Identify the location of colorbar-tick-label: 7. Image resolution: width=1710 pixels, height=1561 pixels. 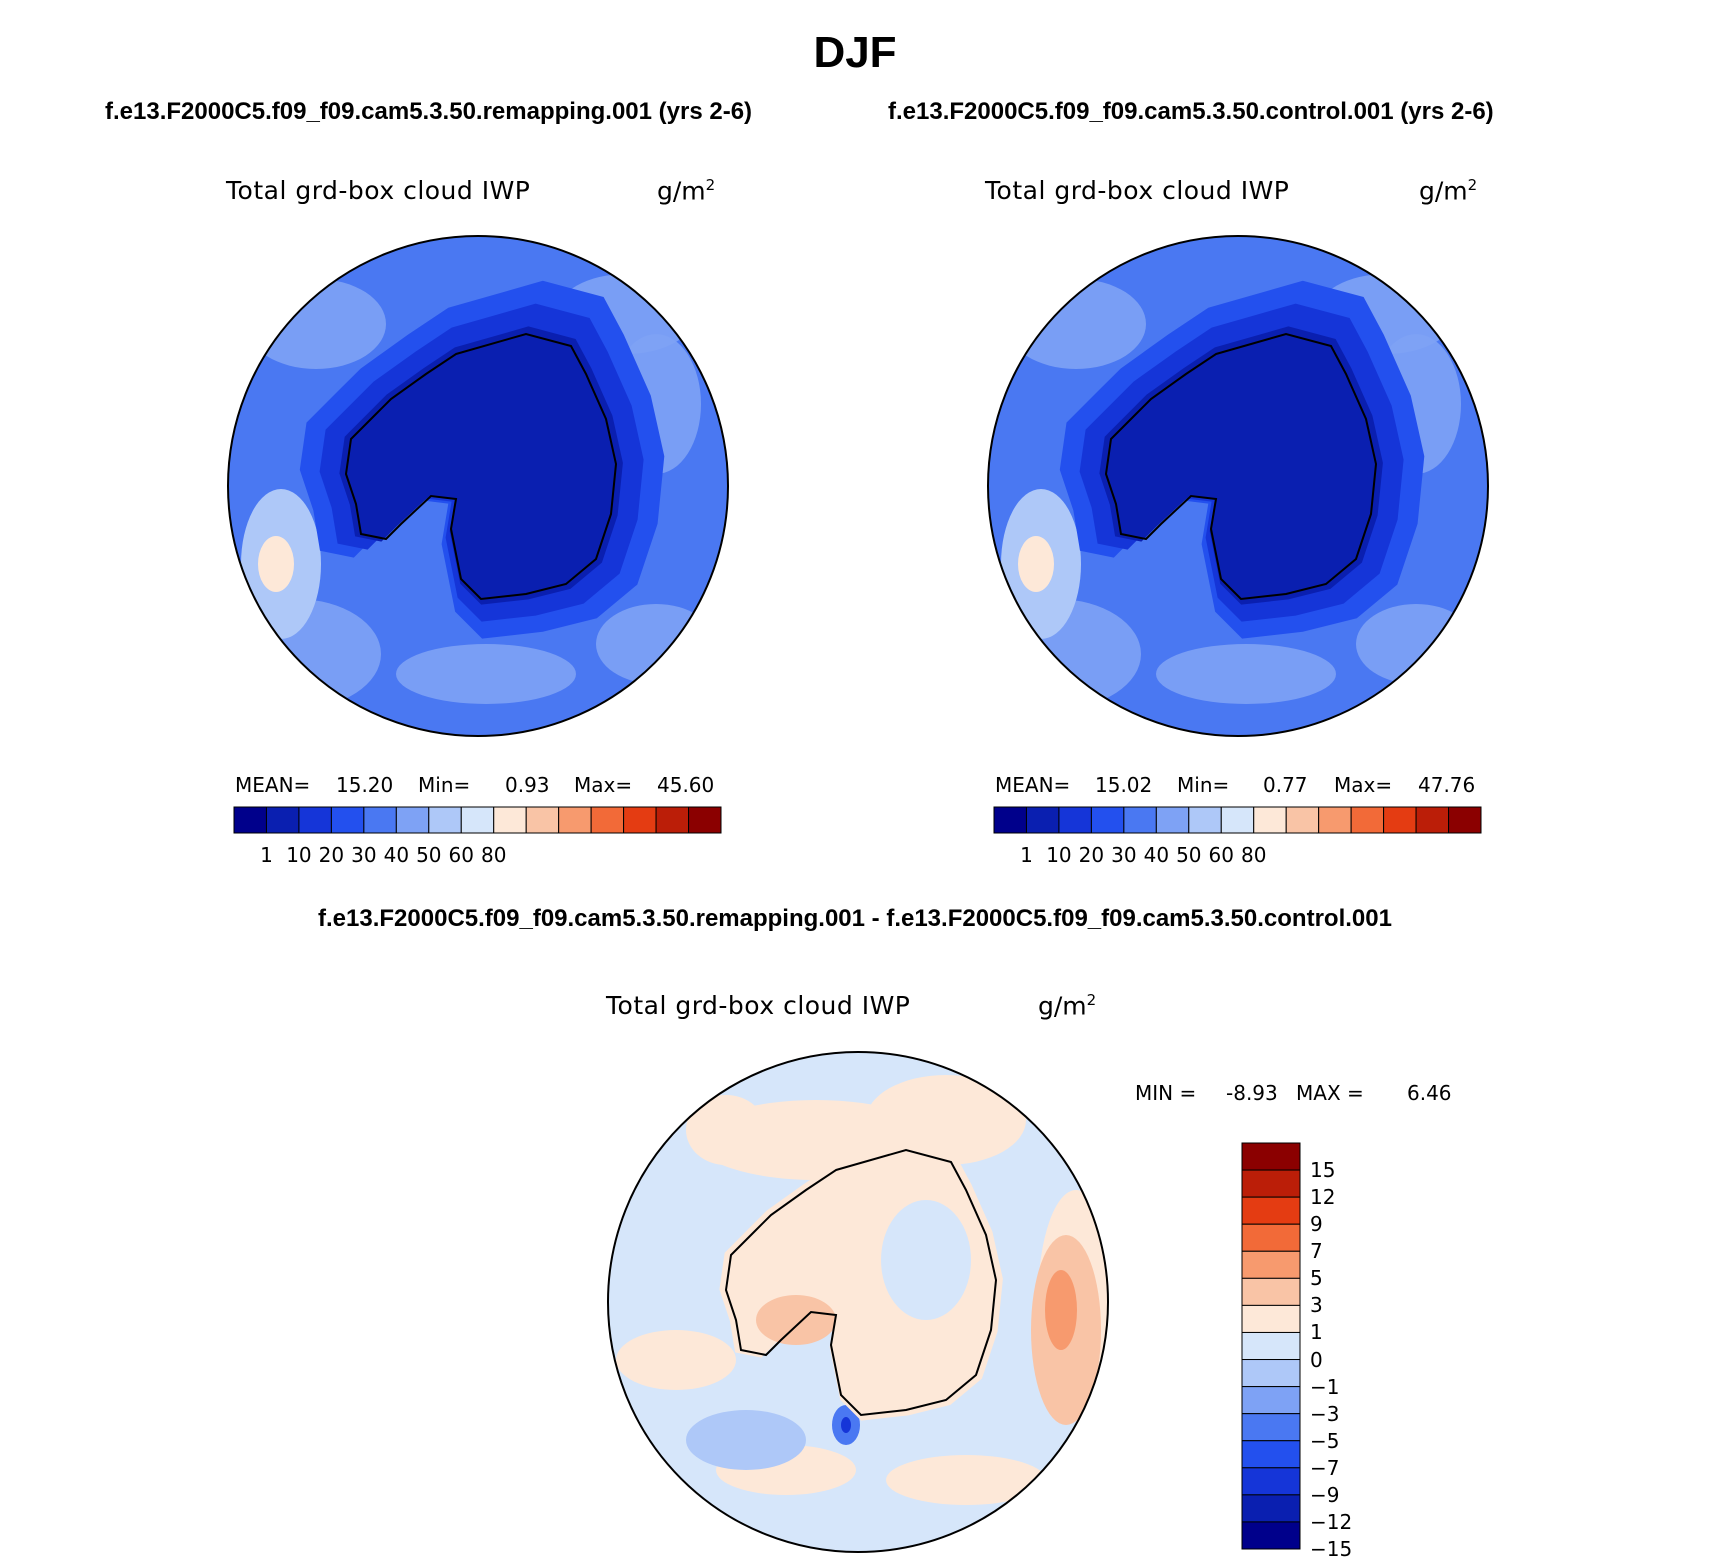
(1316, 1251).